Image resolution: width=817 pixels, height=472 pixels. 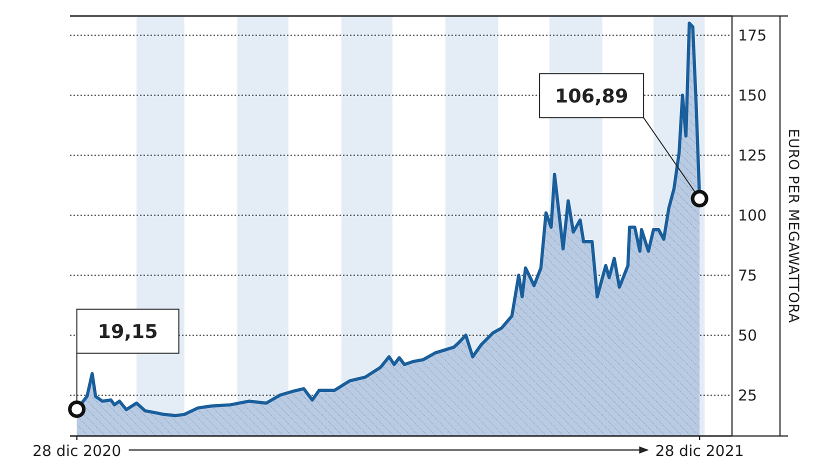 What do you see at coordinates (77, 451) in the screenshot?
I see `x-tick-label: 28 dic 2020` at bounding box center [77, 451].